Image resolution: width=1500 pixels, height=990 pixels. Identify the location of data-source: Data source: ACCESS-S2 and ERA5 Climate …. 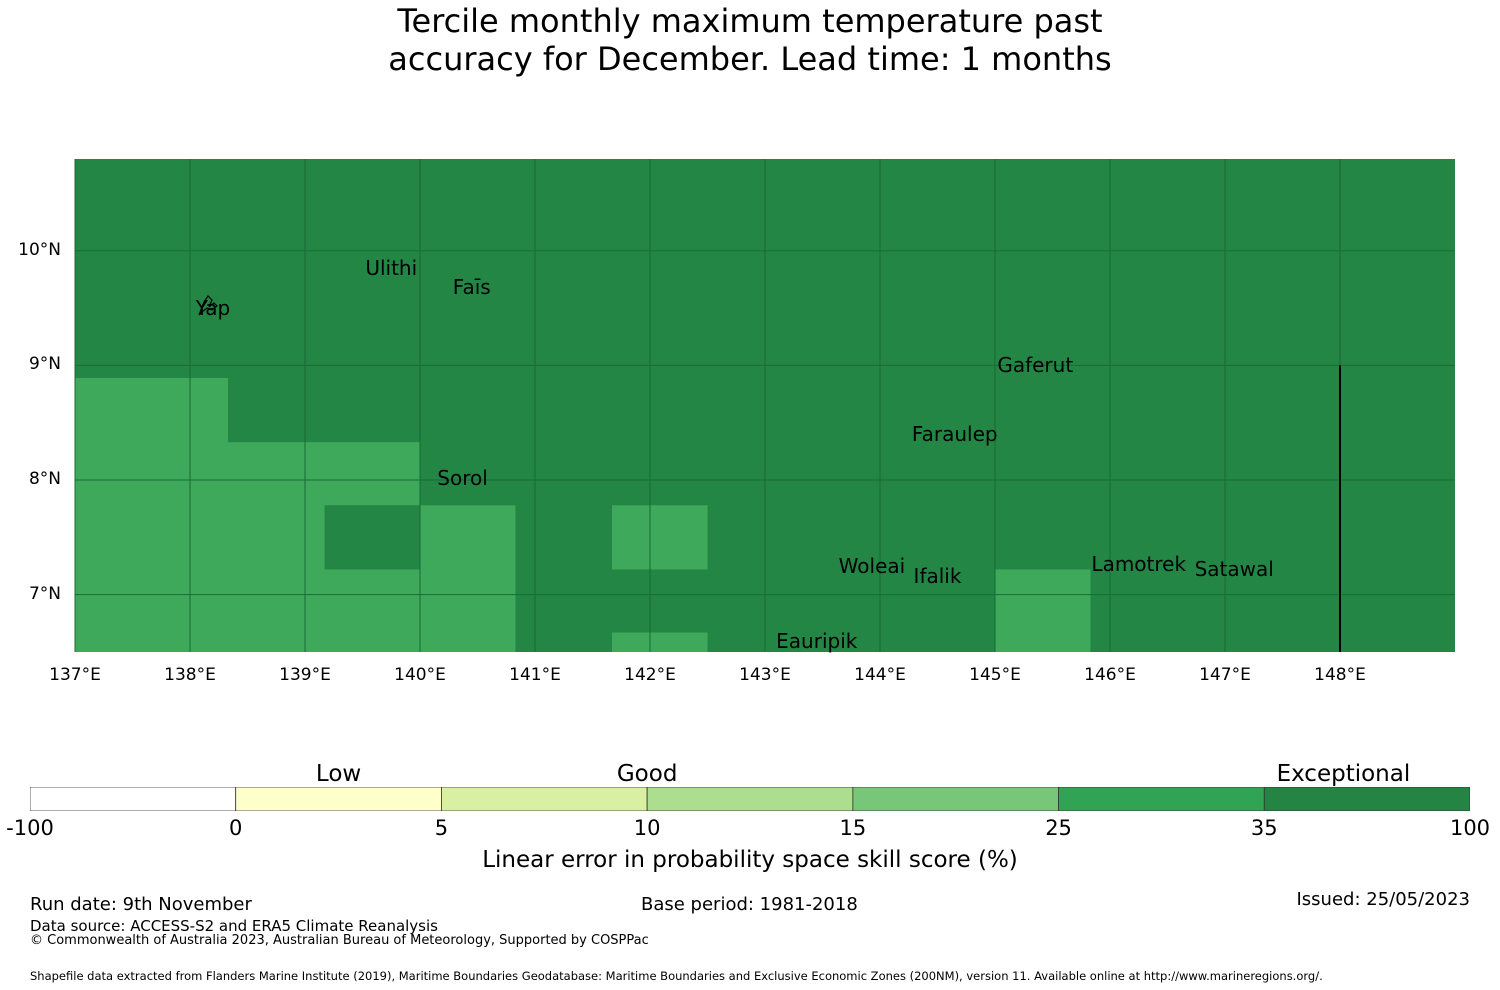
(234, 926).